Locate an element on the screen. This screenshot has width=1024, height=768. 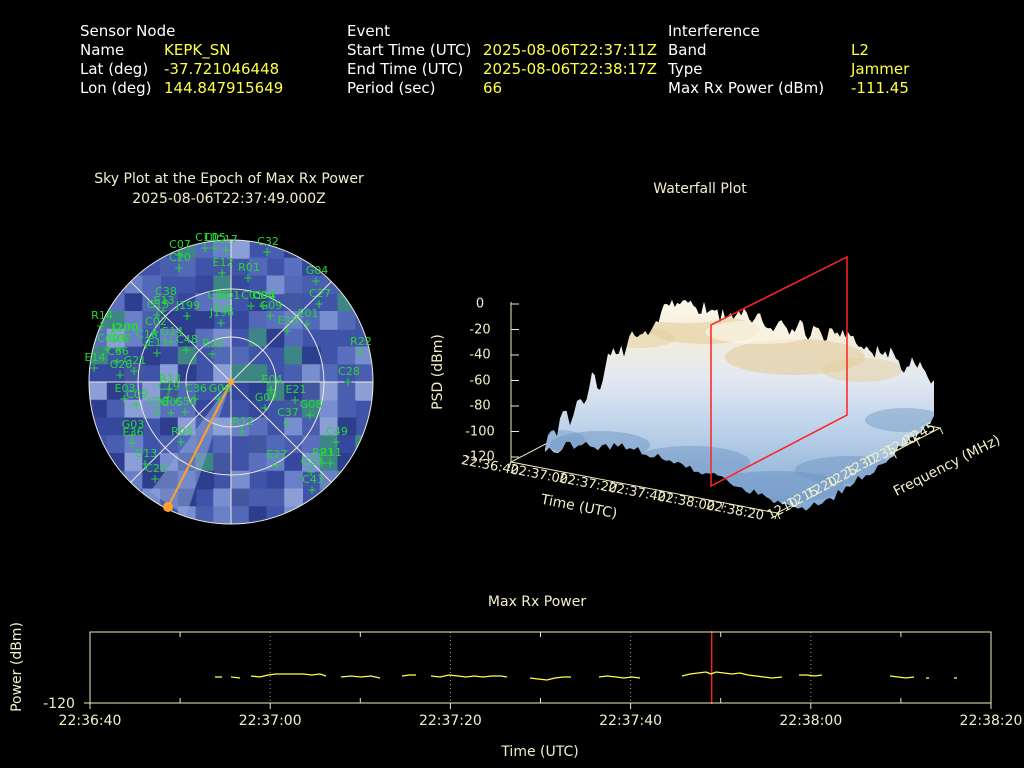
type-label: Type is located at coordinates (685, 69).